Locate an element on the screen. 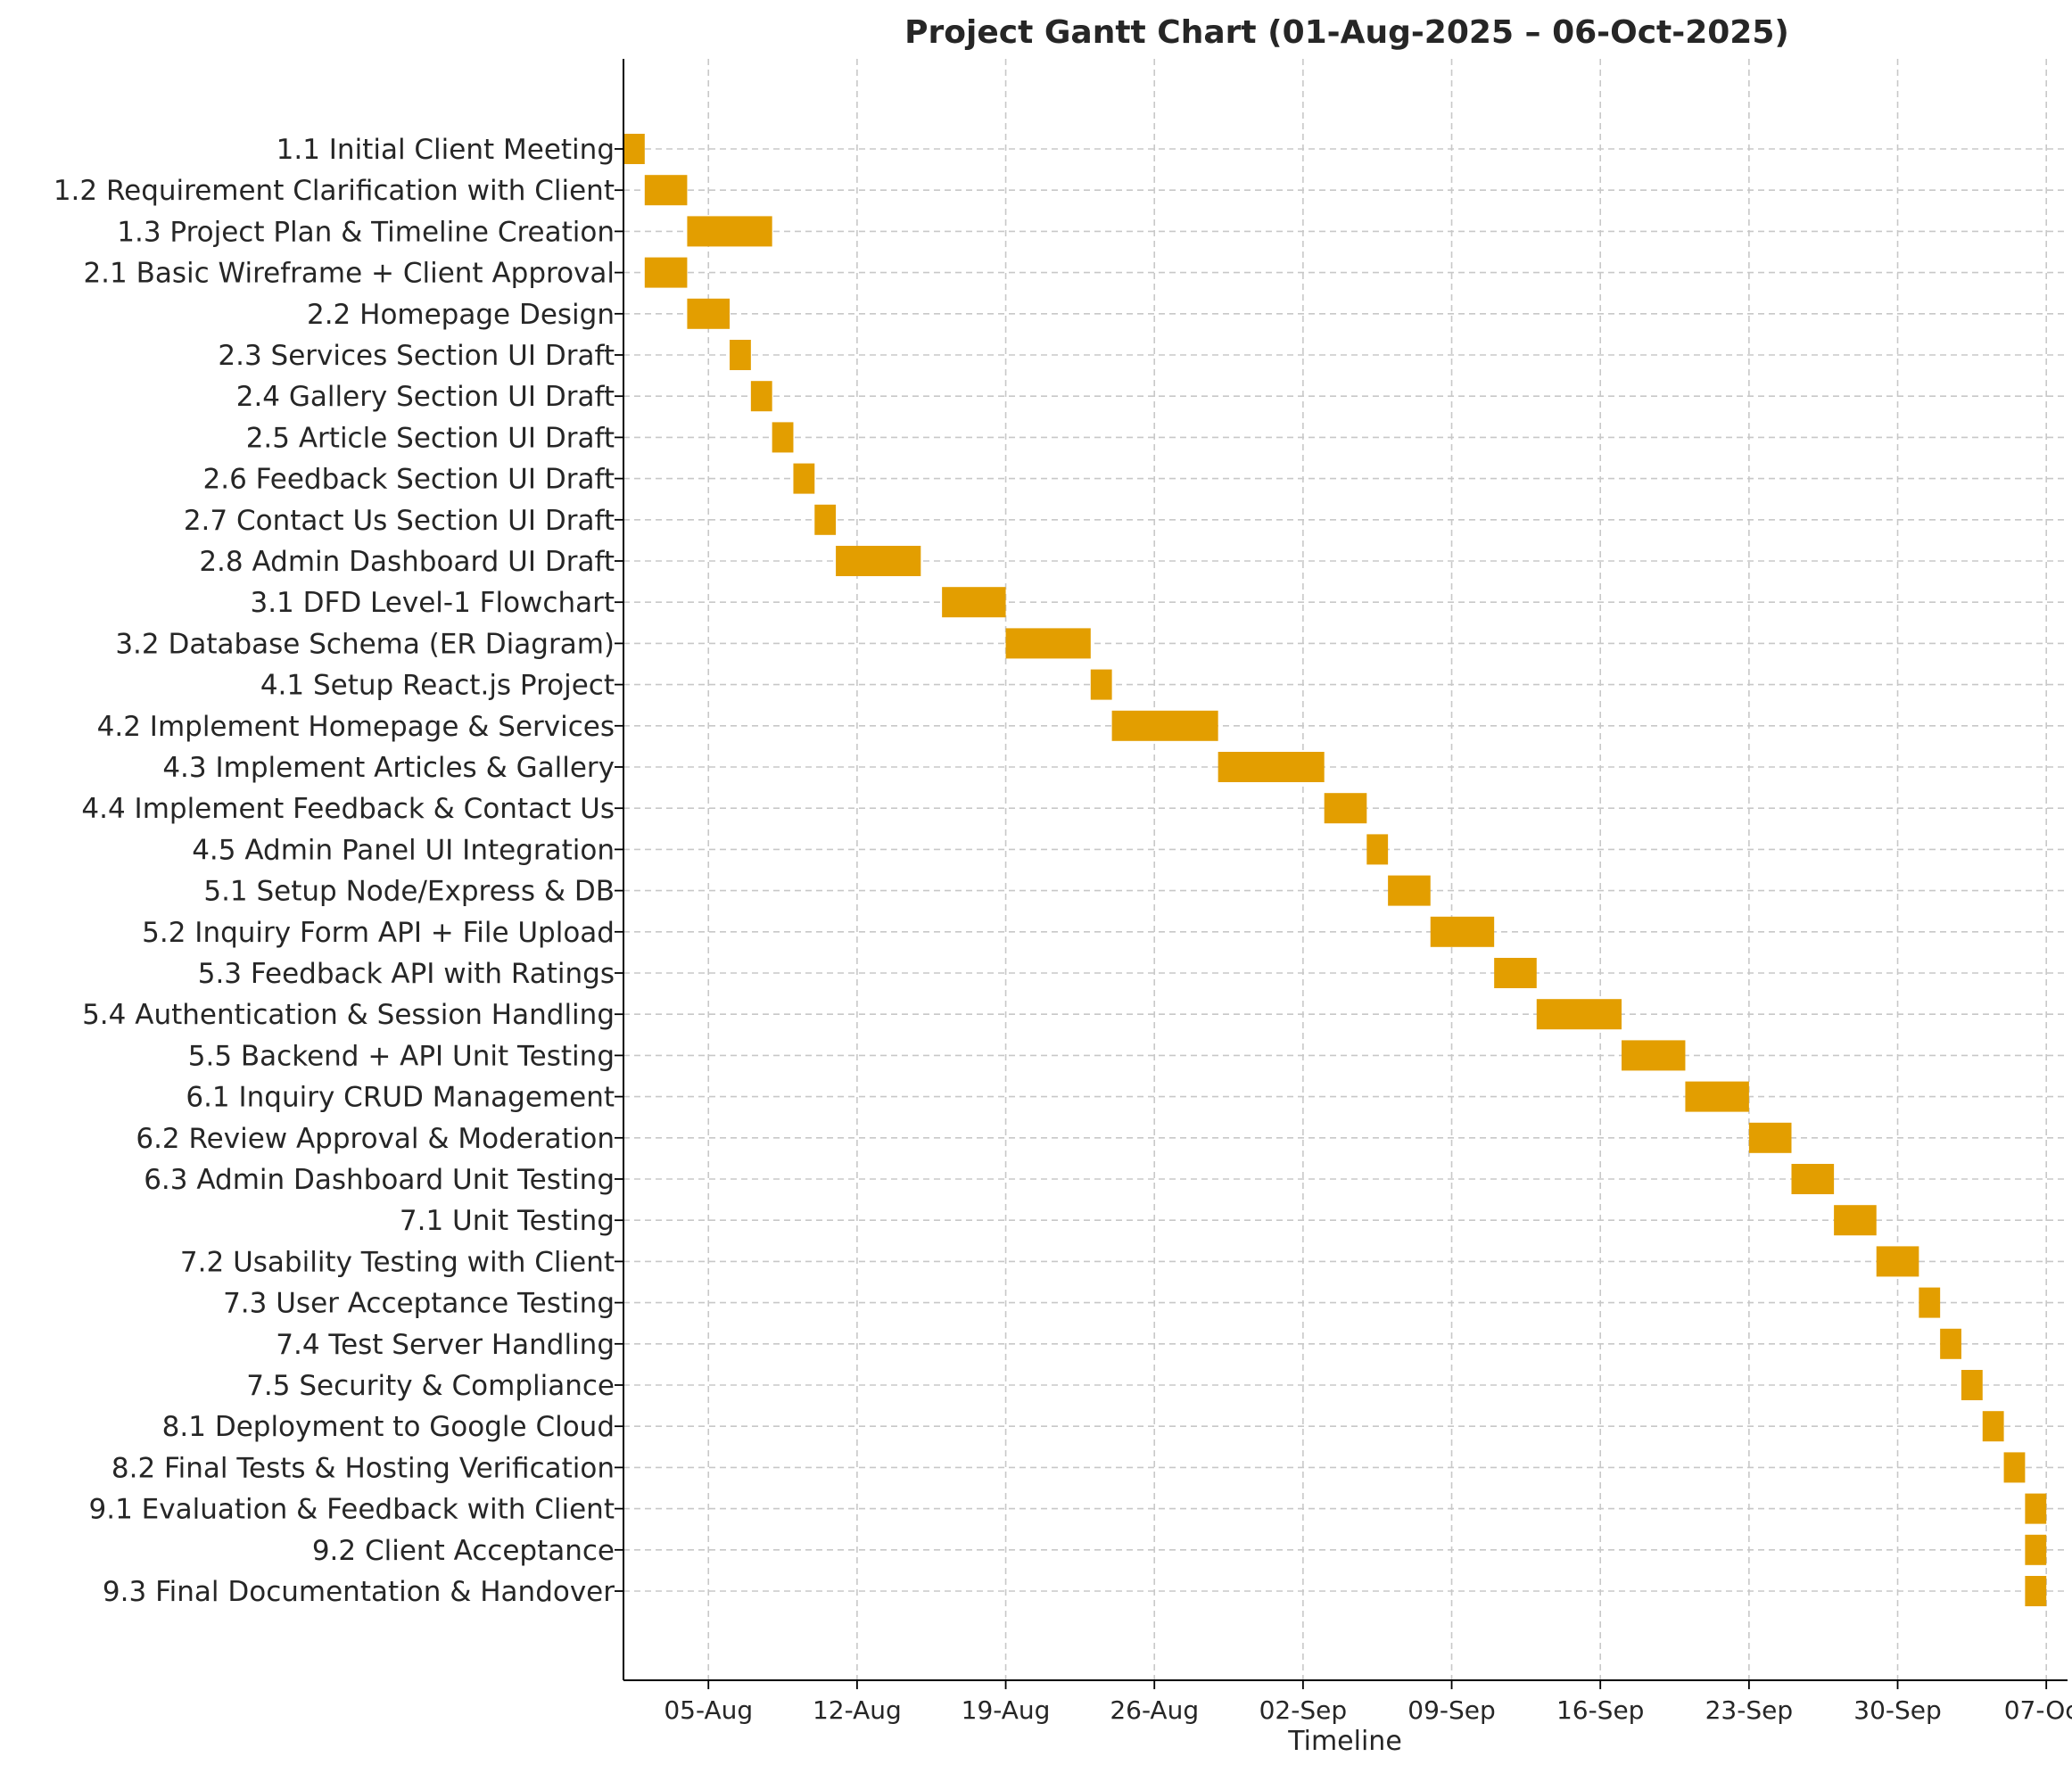 The image size is (2072, 1765). task-label: 6.1 Inquiry CRUD Management is located at coordinates (400, 1098).